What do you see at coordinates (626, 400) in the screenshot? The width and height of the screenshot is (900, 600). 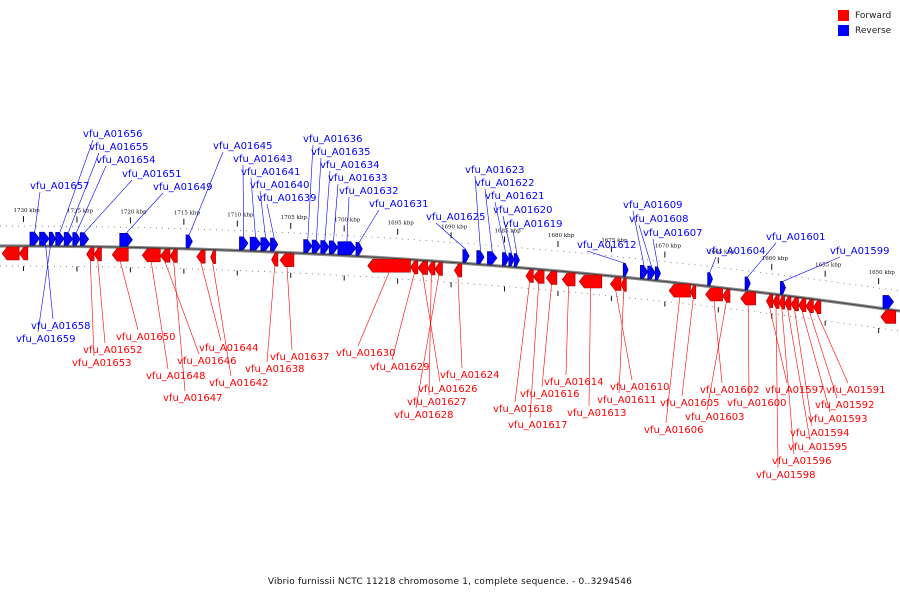 I see `fwd-label-vfu_A01611: vfu_A01611` at bounding box center [626, 400].